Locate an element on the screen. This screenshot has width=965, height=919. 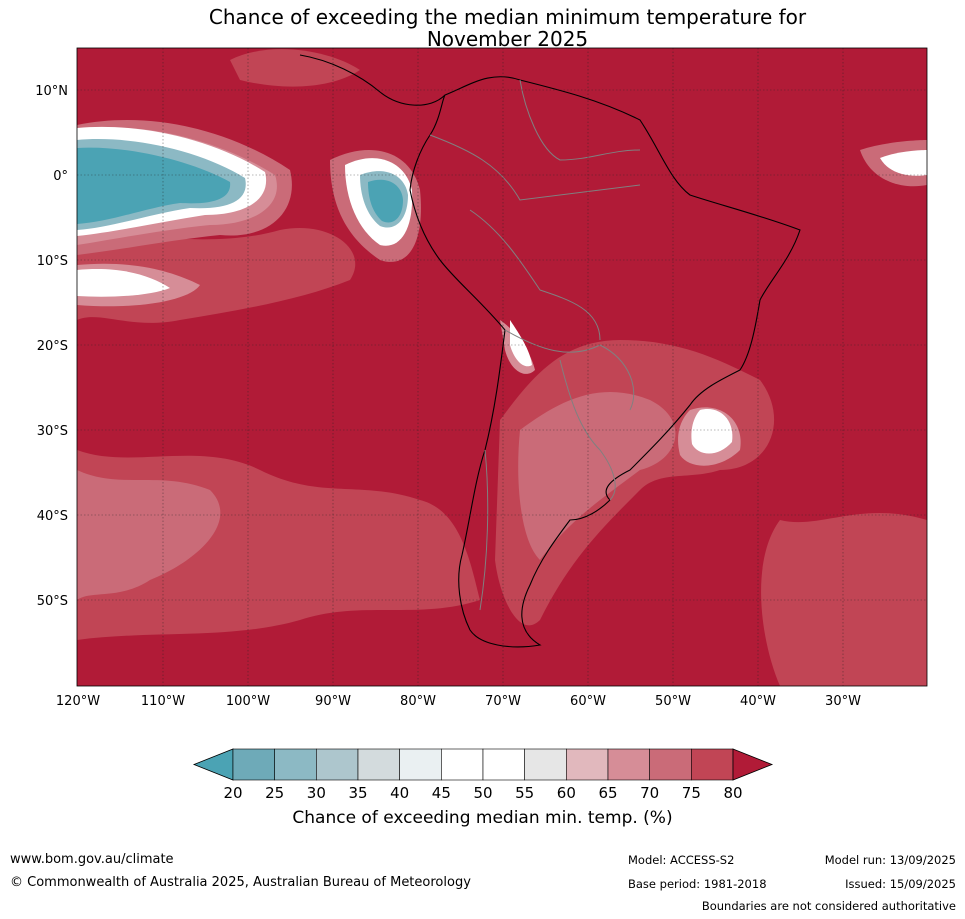
colorbar-tick: 80 is located at coordinates (732, 793).